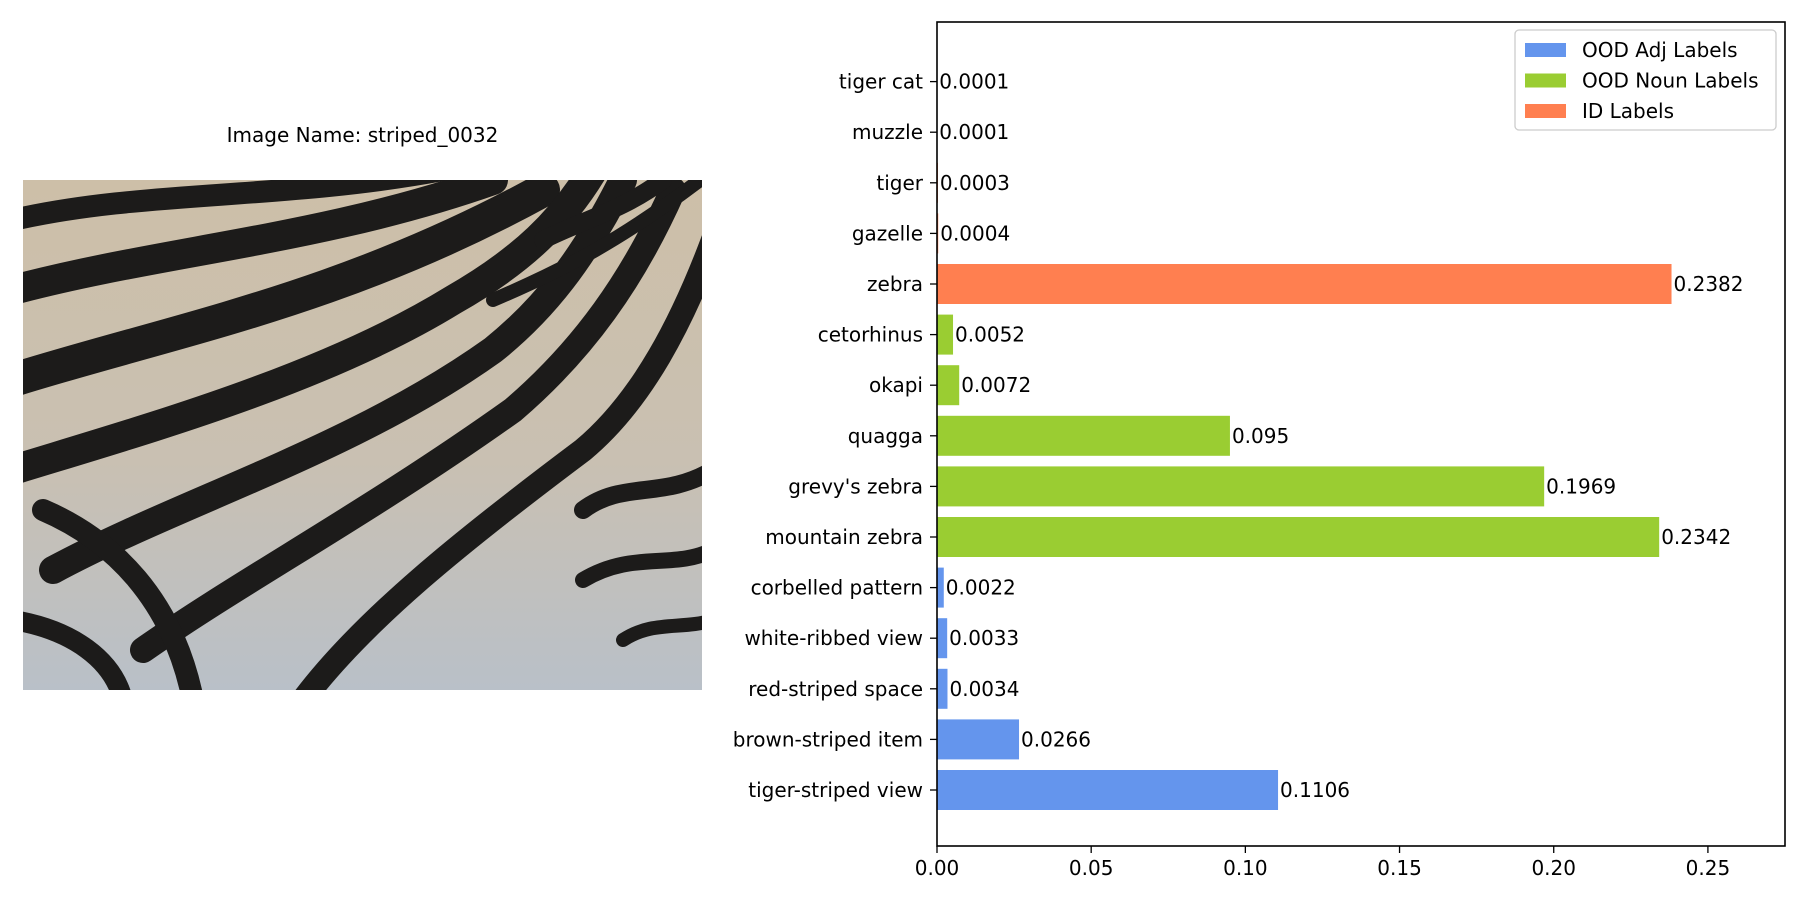 The image size is (1800, 900). I want to click on value-label: 0.095, so click(1260, 436).